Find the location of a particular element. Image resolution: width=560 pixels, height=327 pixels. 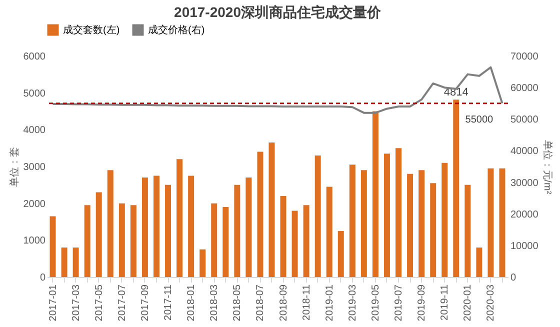

y2-tick-label: 60000 is located at coordinates (524, 88).